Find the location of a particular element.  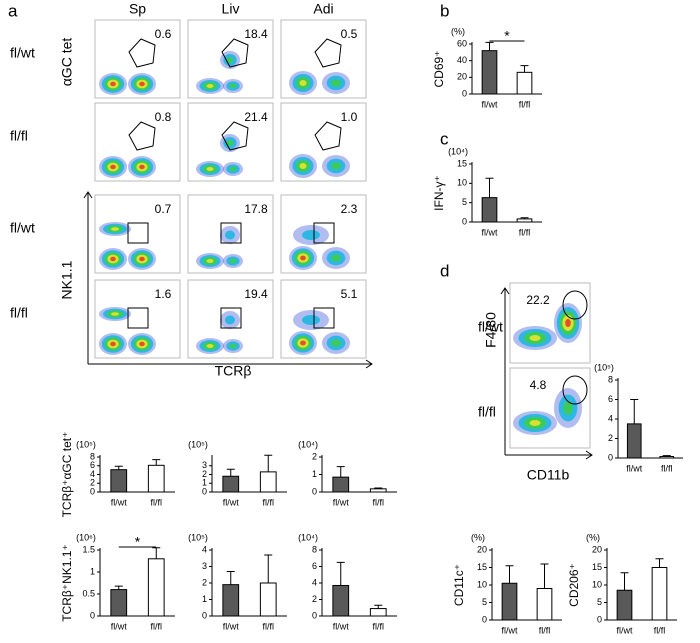

unit-label: (10⁵) is located at coordinates (86, 444).